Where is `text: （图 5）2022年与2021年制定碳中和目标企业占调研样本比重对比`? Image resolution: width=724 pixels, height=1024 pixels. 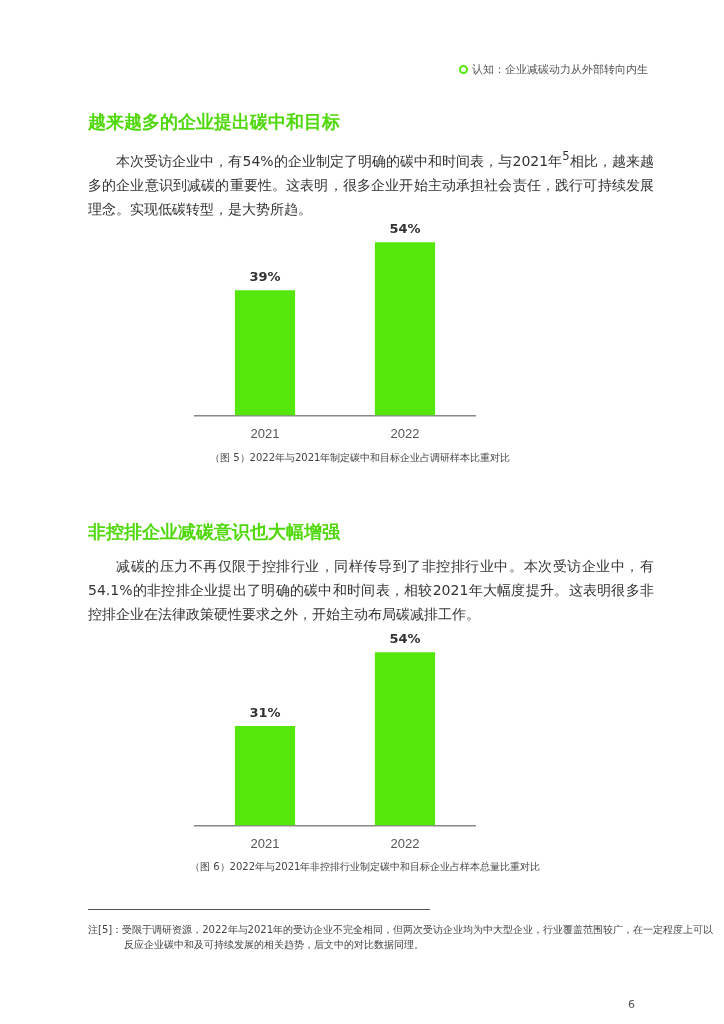
text: （图 5）2022年与2021年制定碳中和目标企业占调研样本比重对比 is located at coordinates (360, 458).